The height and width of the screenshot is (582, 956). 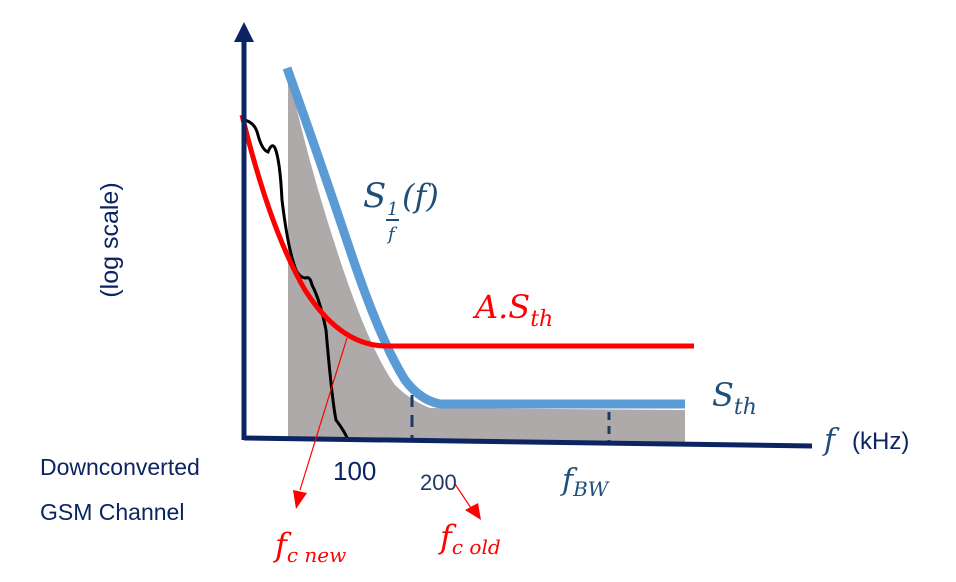 I want to click on gsm-label-line2: GSM Channel, so click(x=112, y=512).